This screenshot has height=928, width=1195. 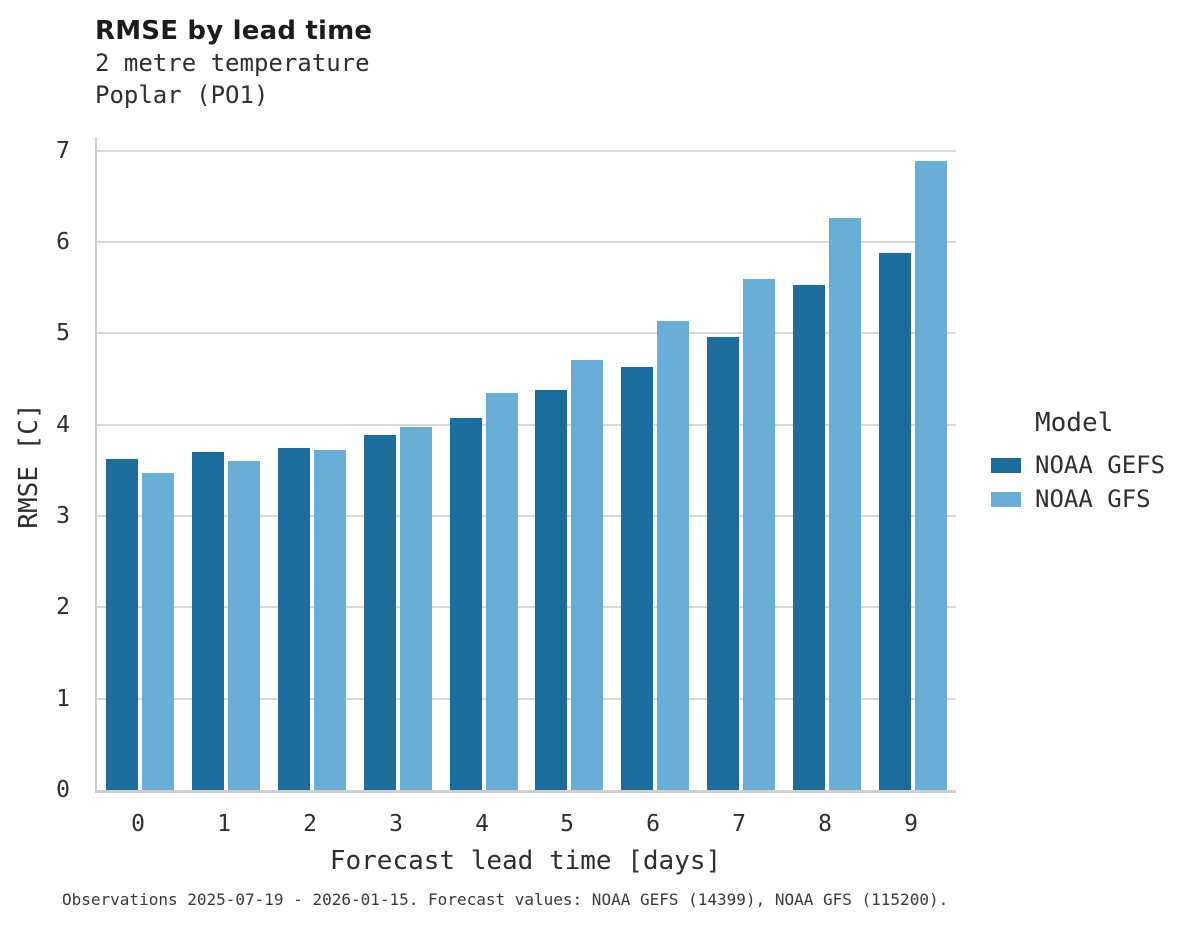 I want to click on x-tick-5: 5, so click(x=567, y=824).